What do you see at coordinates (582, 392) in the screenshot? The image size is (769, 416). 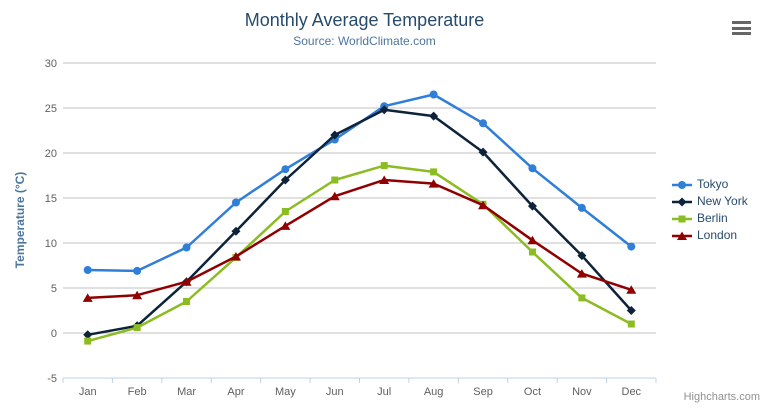 I see `x-tick-label: Nov` at bounding box center [582, 392].